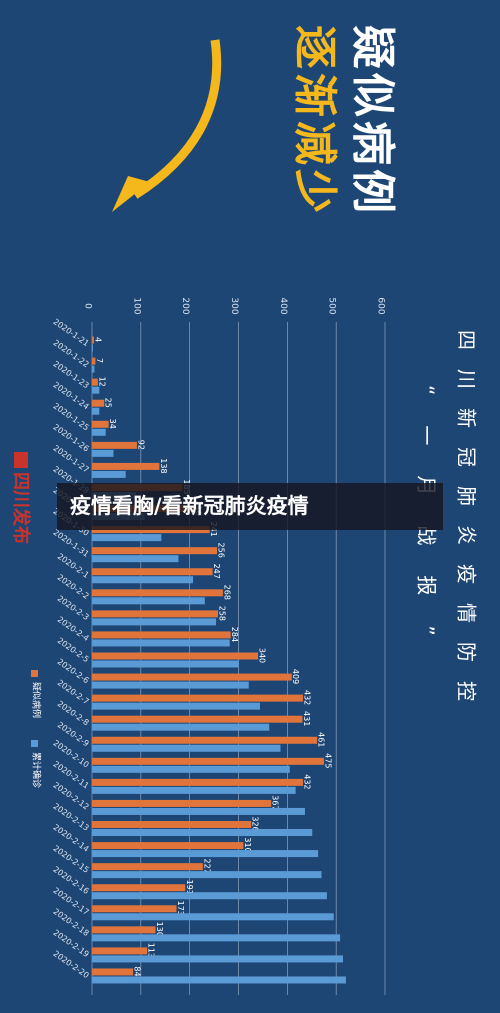 Image resolution: width=500 pixels, height=1013 pixels. What do you see at coordinates (295, 676) in the screenshot?
I see `data-label: 409` at bounding box center [295, 676].